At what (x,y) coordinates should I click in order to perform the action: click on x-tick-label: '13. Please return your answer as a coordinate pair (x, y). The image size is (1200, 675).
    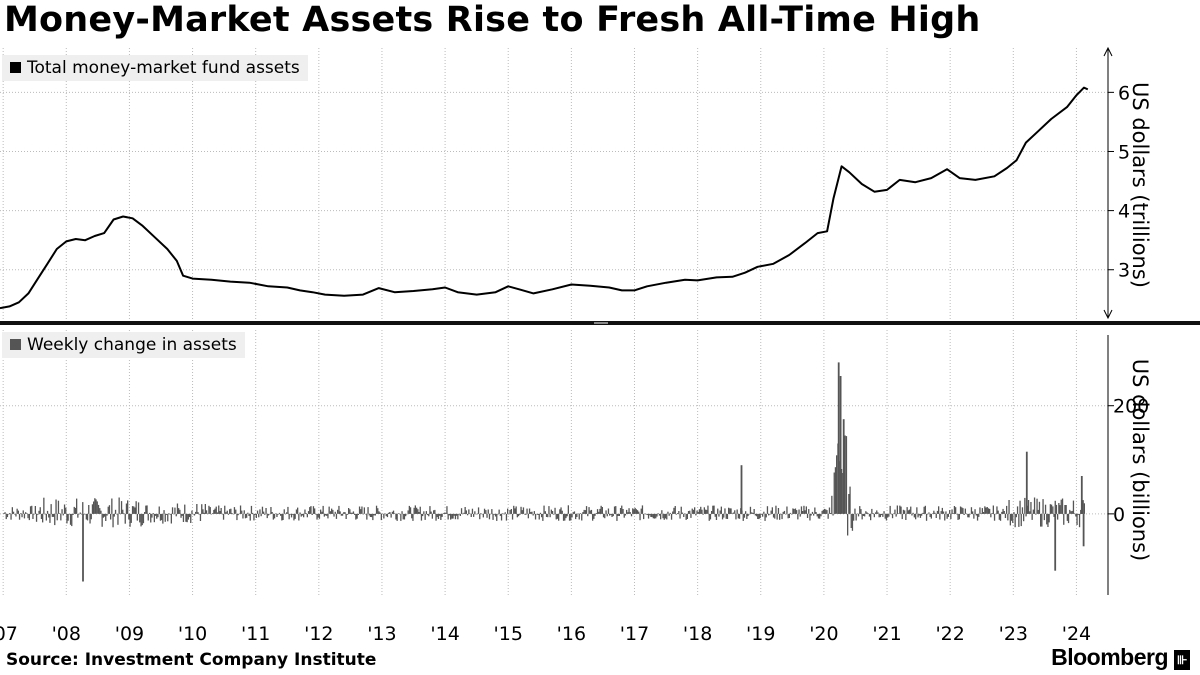
    Looking at the image, I should click on (381, 634).